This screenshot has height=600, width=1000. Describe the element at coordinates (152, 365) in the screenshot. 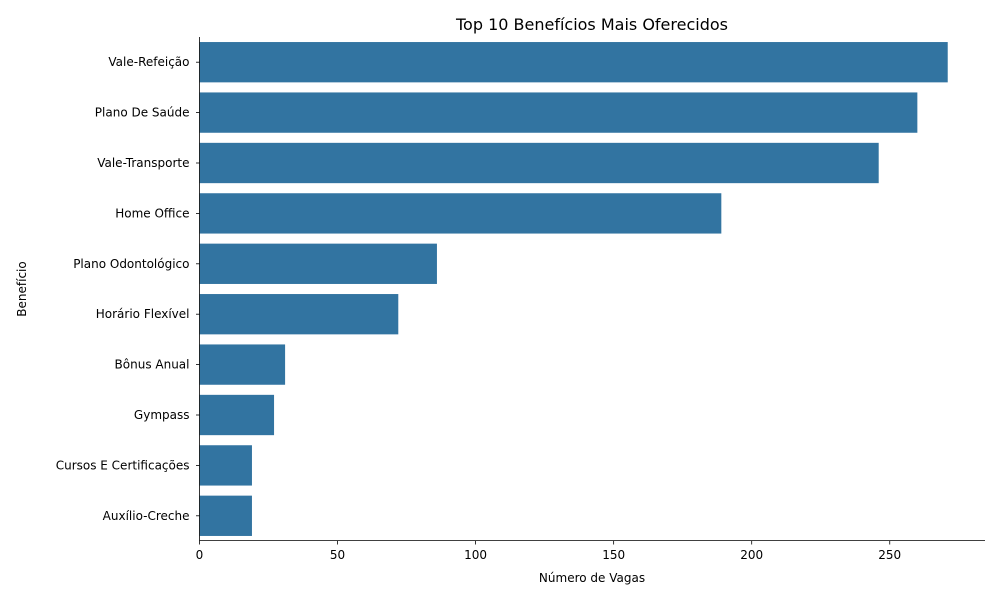

I see `y-tick-label: Bônus Anual` at that location.